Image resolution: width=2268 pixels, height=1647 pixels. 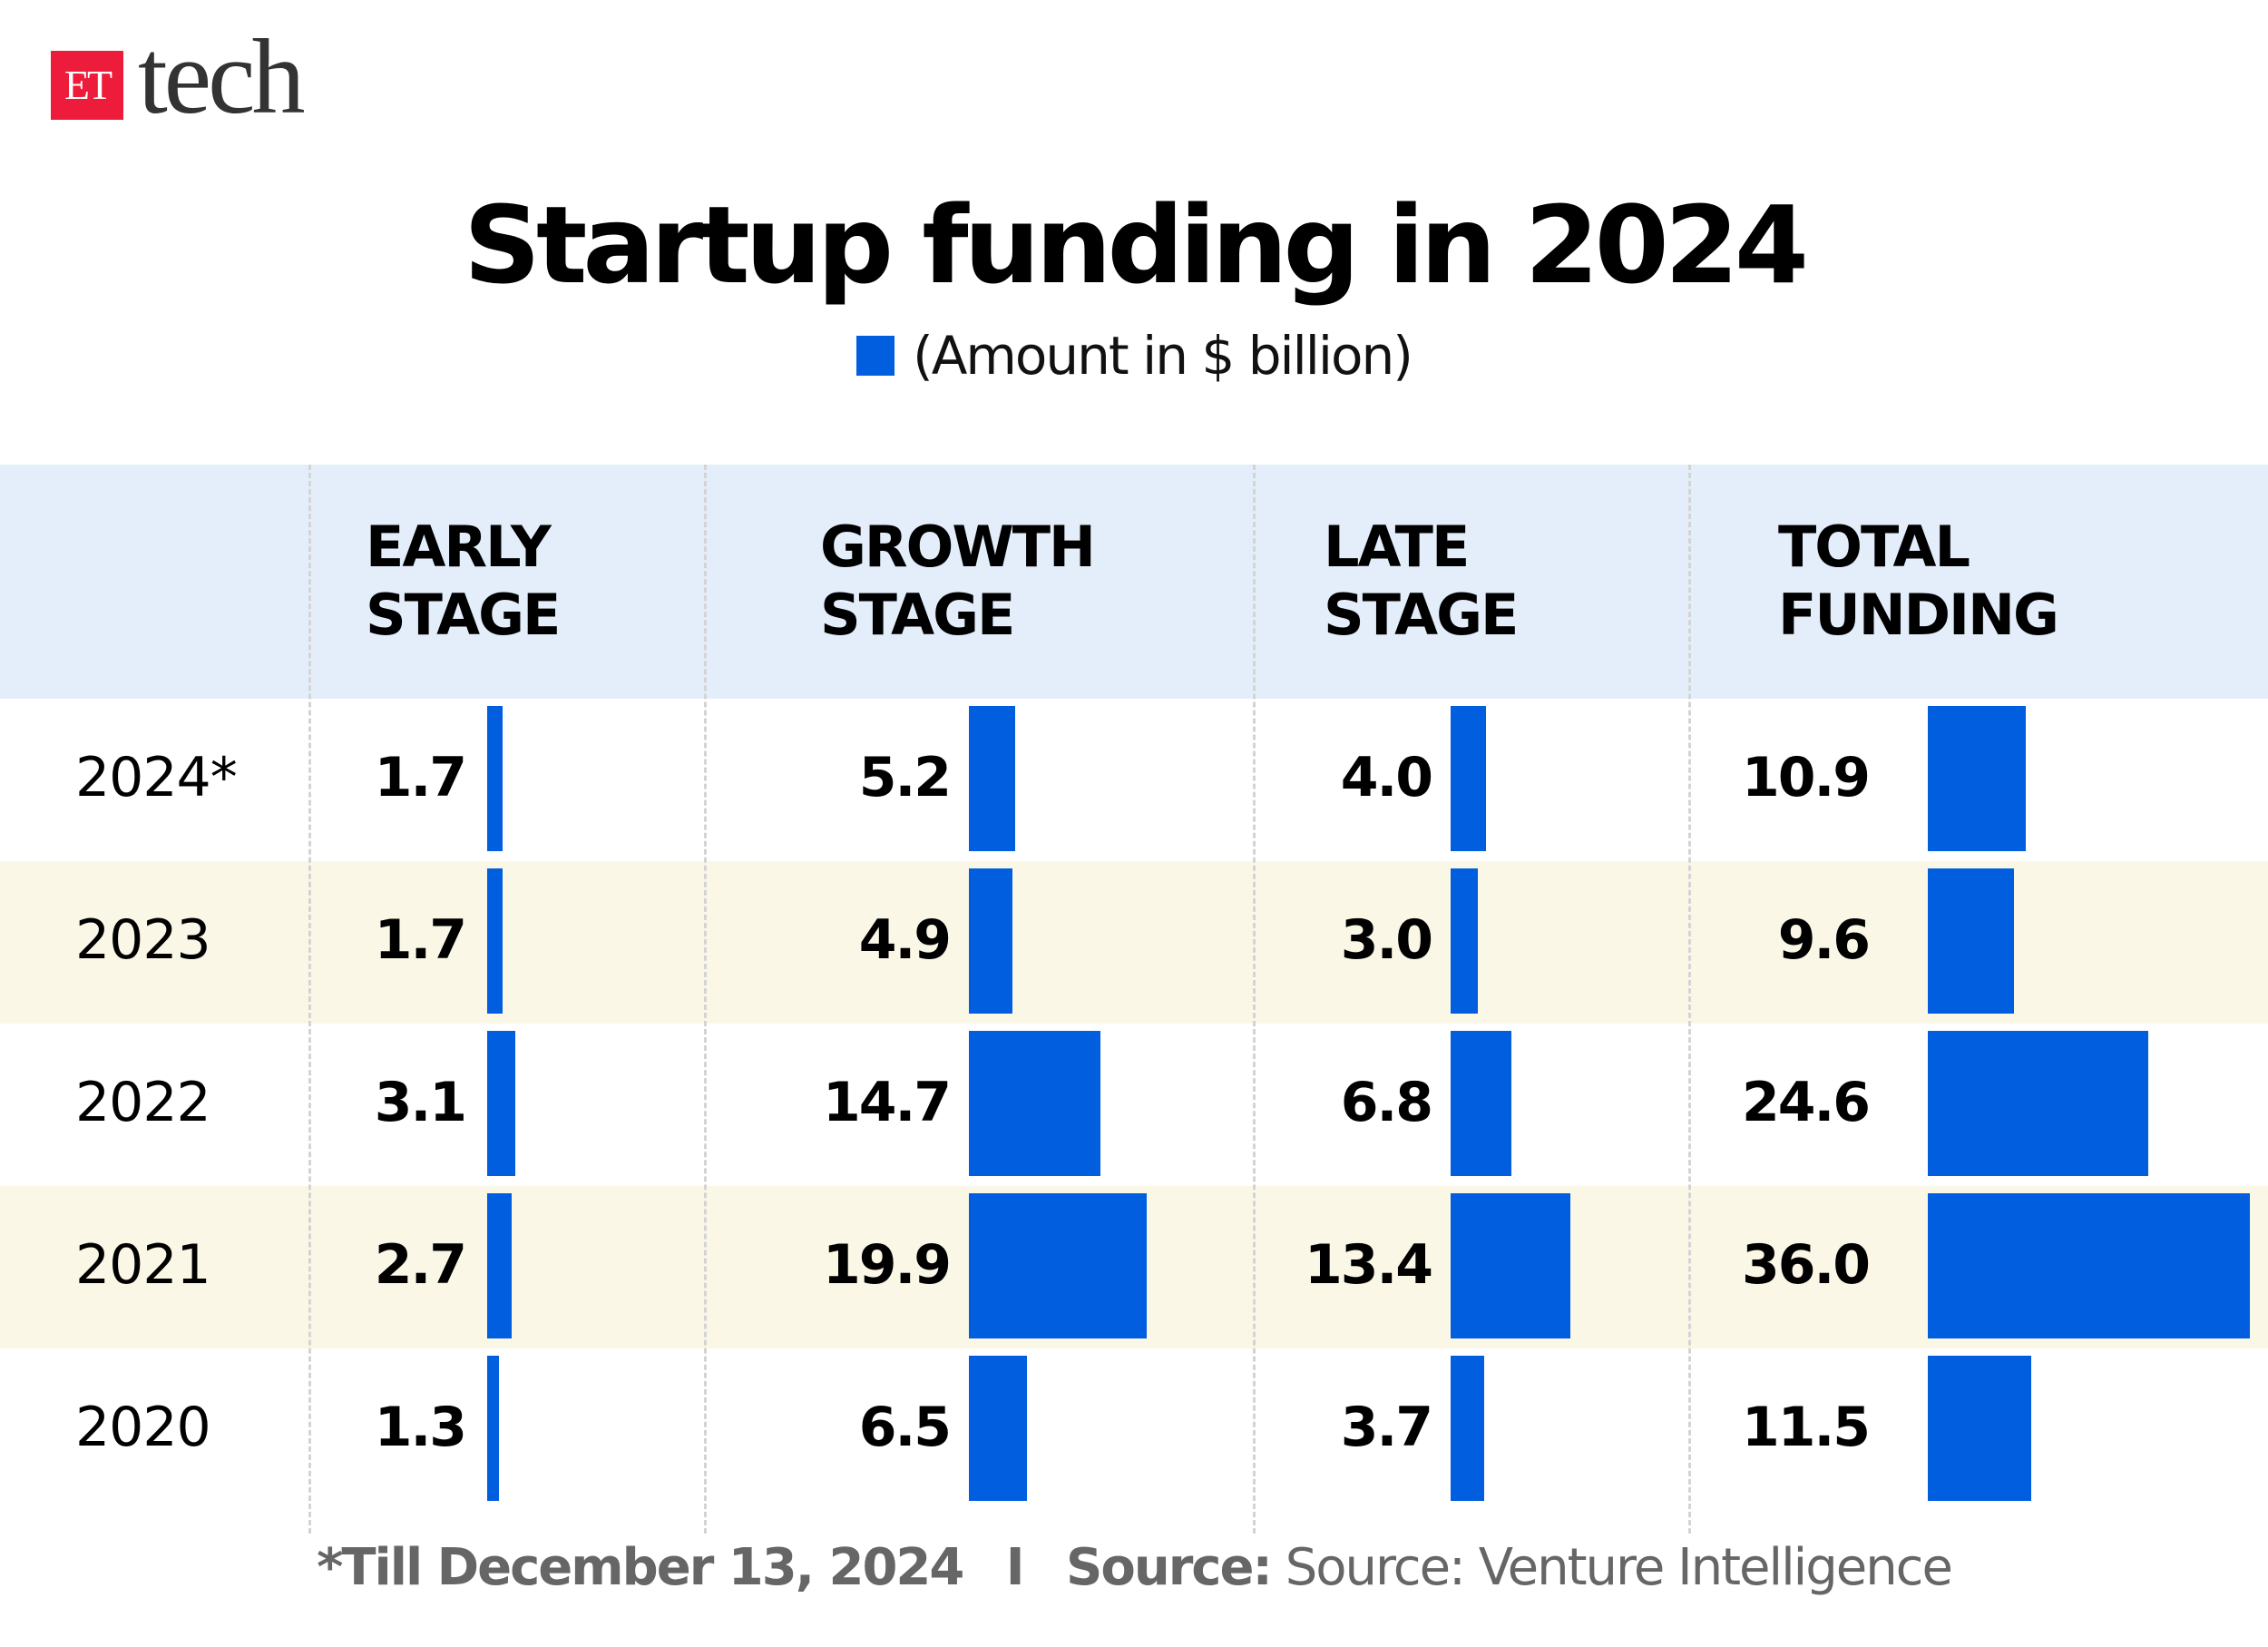 I want to click on data-label: 6.5, so click(x=905, y=1427).